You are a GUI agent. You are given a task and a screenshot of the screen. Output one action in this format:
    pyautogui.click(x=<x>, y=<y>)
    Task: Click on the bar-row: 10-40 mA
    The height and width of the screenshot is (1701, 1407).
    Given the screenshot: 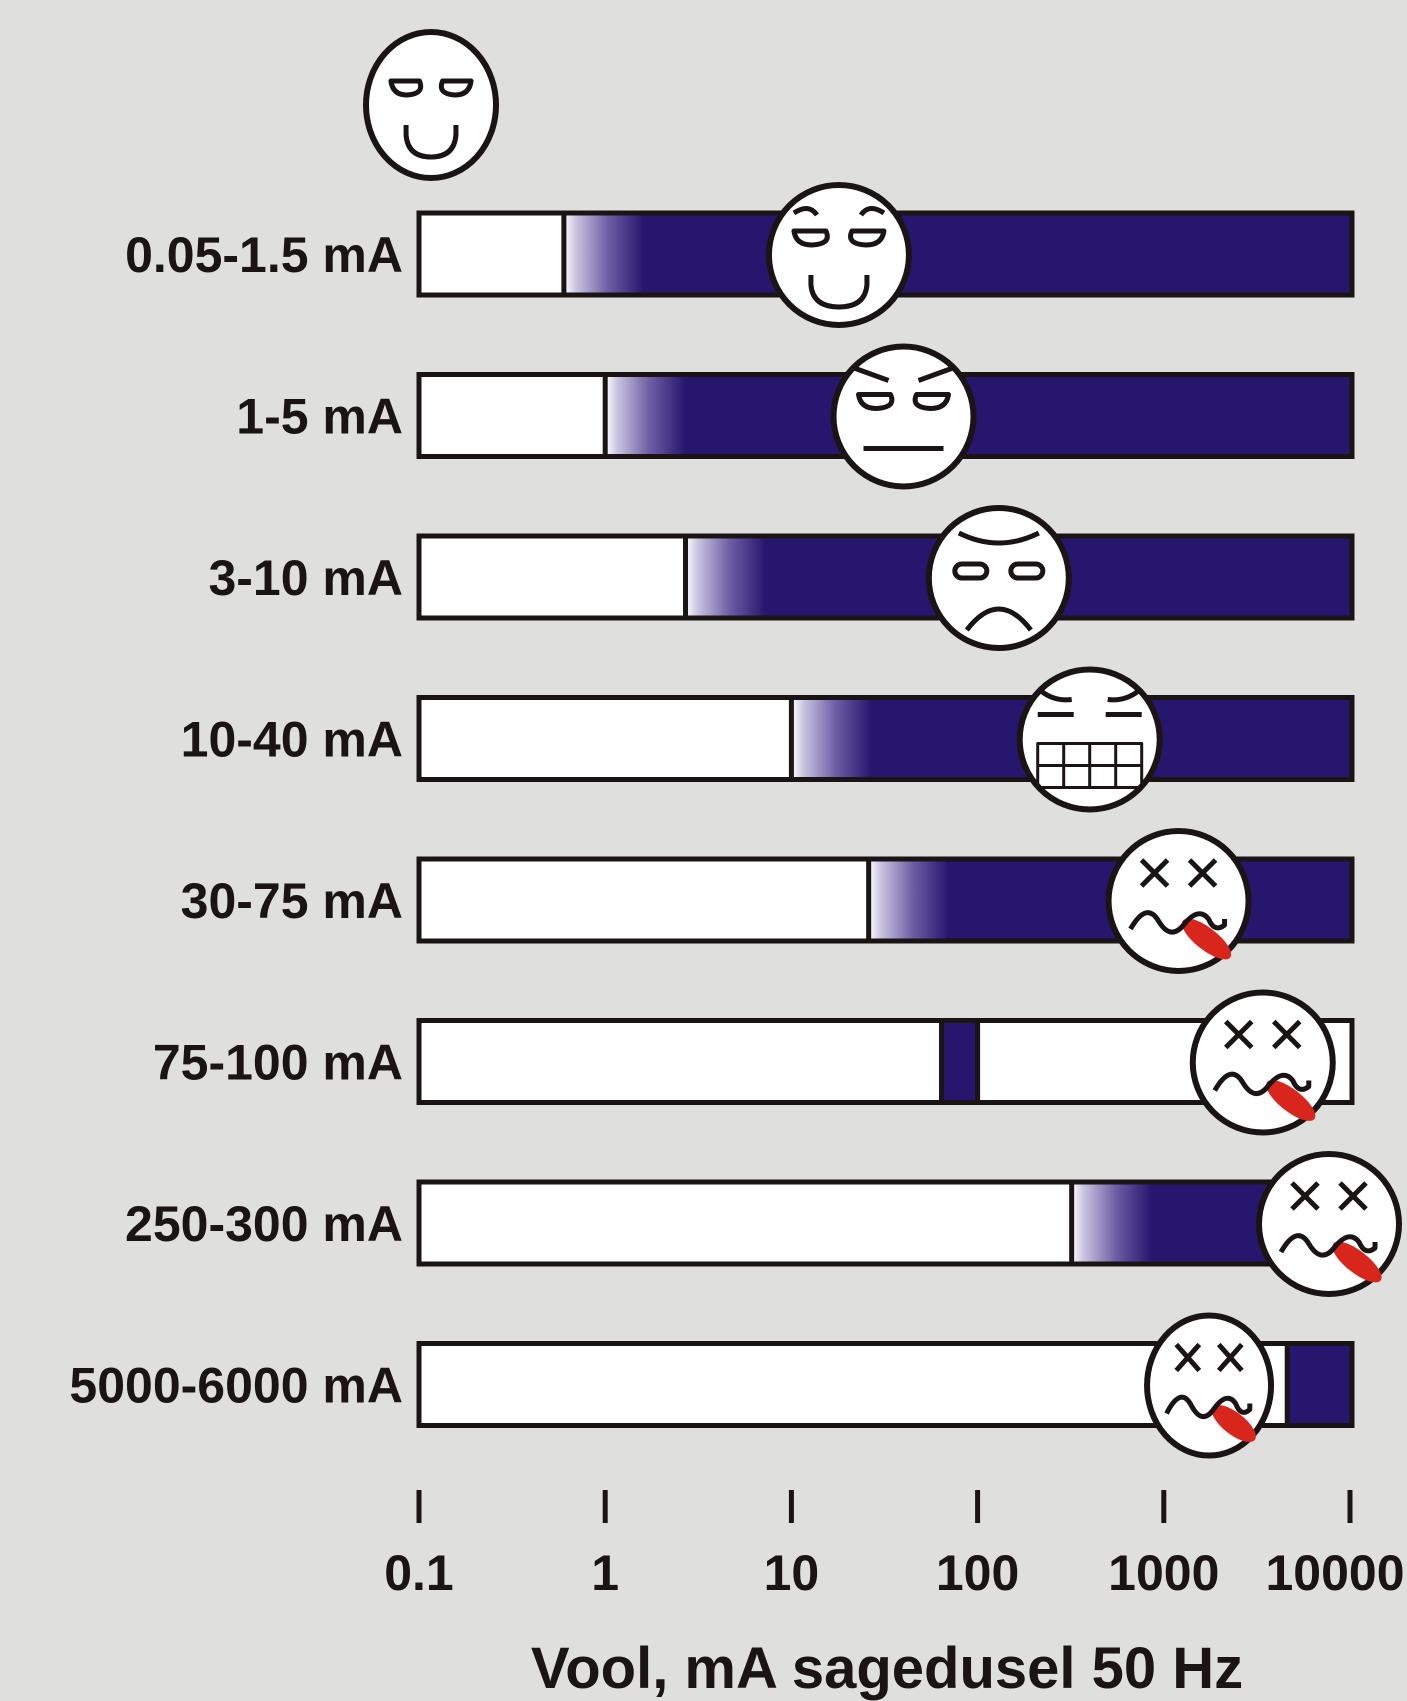 What is the action you would take?
    pyautogui.click(x=768, y=739)
    